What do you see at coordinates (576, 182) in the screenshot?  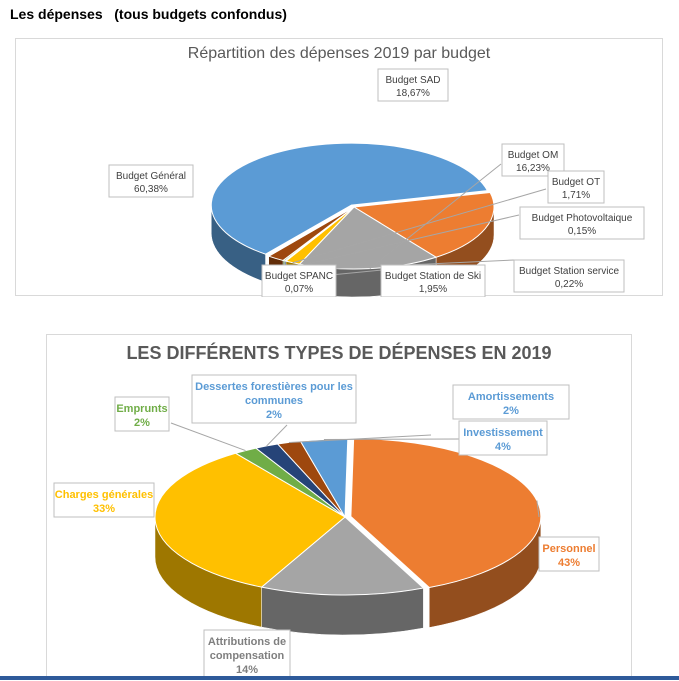 I see `svg-text: Budget OT` at bounding box center [576, 182].